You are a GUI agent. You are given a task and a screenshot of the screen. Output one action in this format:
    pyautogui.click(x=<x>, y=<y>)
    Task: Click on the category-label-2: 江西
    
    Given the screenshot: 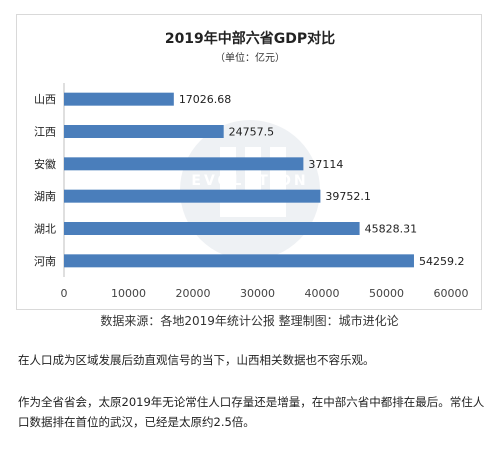 What is the action you would take?
    pyautogui.click(x=45, y=132)
    